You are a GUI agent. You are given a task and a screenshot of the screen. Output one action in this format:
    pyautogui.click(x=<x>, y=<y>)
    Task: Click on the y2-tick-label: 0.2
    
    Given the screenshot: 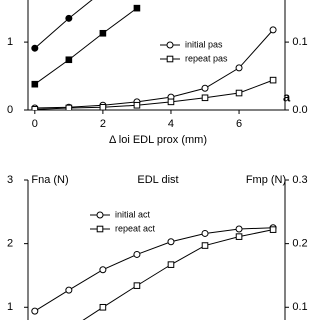 What is the action you would take?
    pyautogui.click(x=299, y=244)
    